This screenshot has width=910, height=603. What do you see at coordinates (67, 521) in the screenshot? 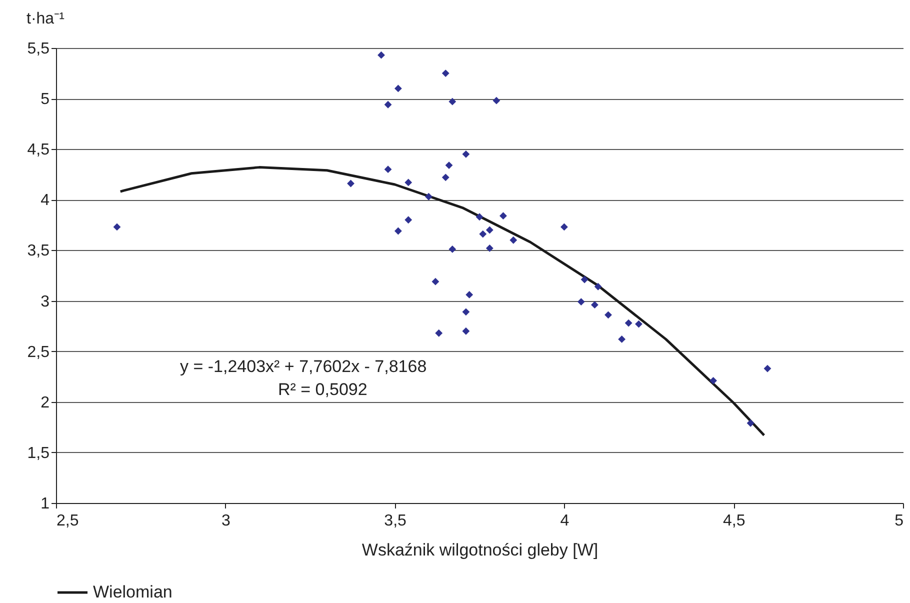
I see `x-tick-label: 2,5` at bounding box center [67, 521].